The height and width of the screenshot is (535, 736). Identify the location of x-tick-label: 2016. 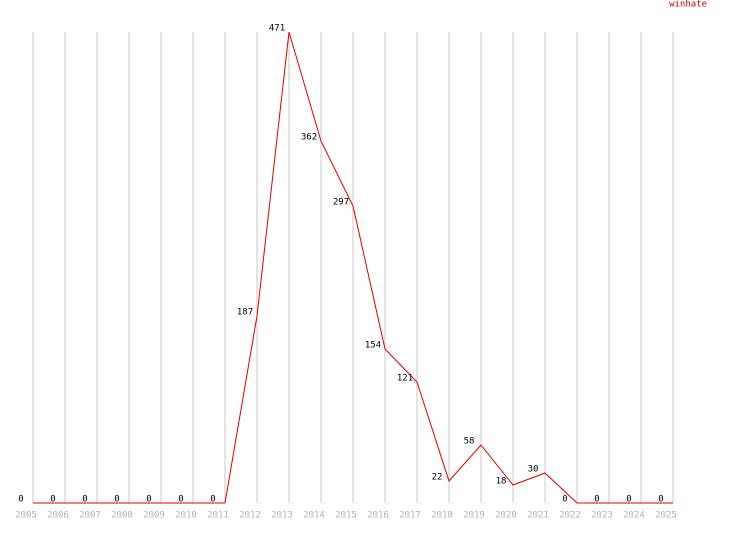
(378, 516).